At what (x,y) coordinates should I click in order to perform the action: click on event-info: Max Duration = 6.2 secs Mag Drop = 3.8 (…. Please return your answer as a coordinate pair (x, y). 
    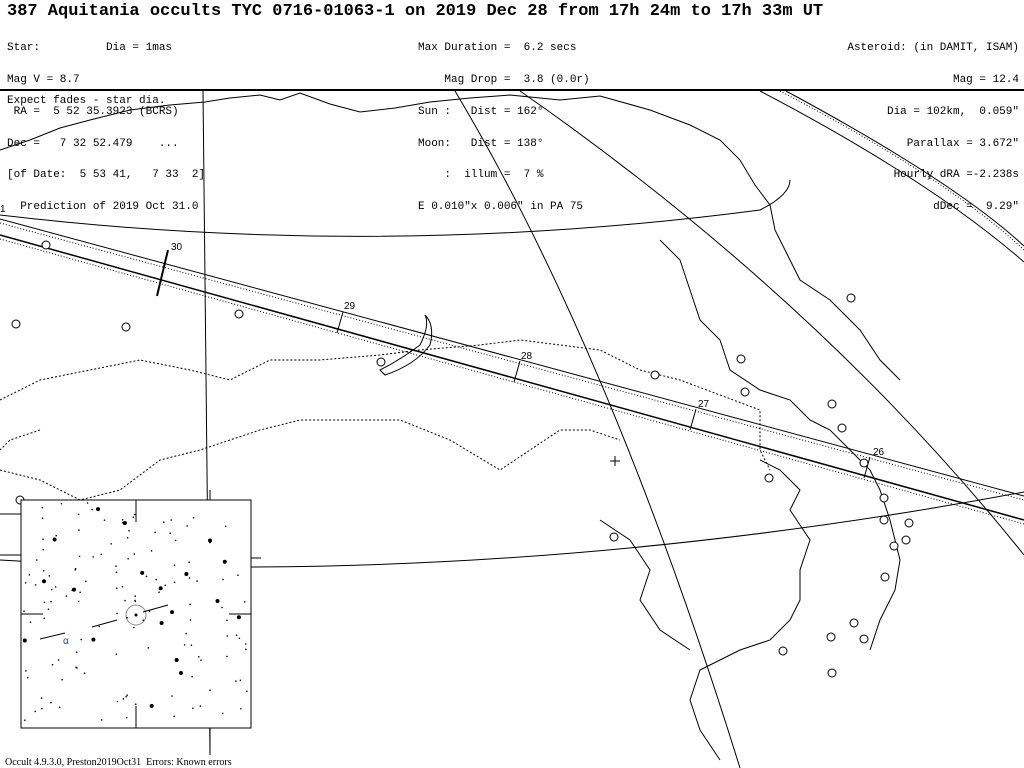
    Looking at the image, I should click on (504, 122).